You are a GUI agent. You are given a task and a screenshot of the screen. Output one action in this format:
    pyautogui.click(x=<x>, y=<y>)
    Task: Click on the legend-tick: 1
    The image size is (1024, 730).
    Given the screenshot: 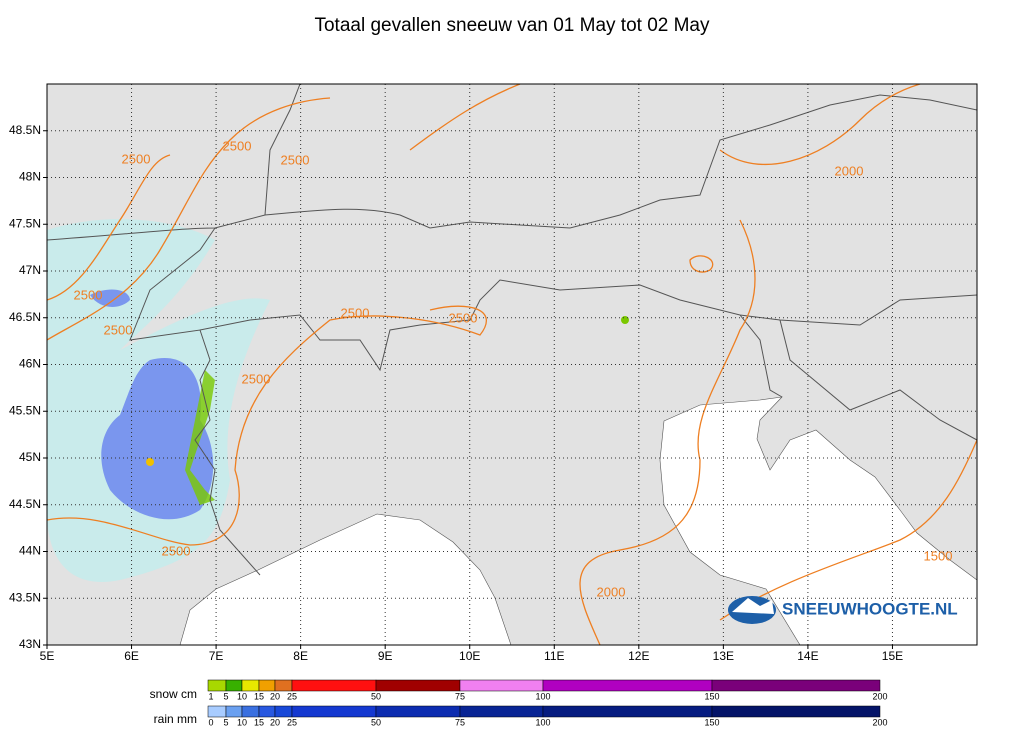 What is the action you would take?
    pyautogui.click(x=210, y=696)
    